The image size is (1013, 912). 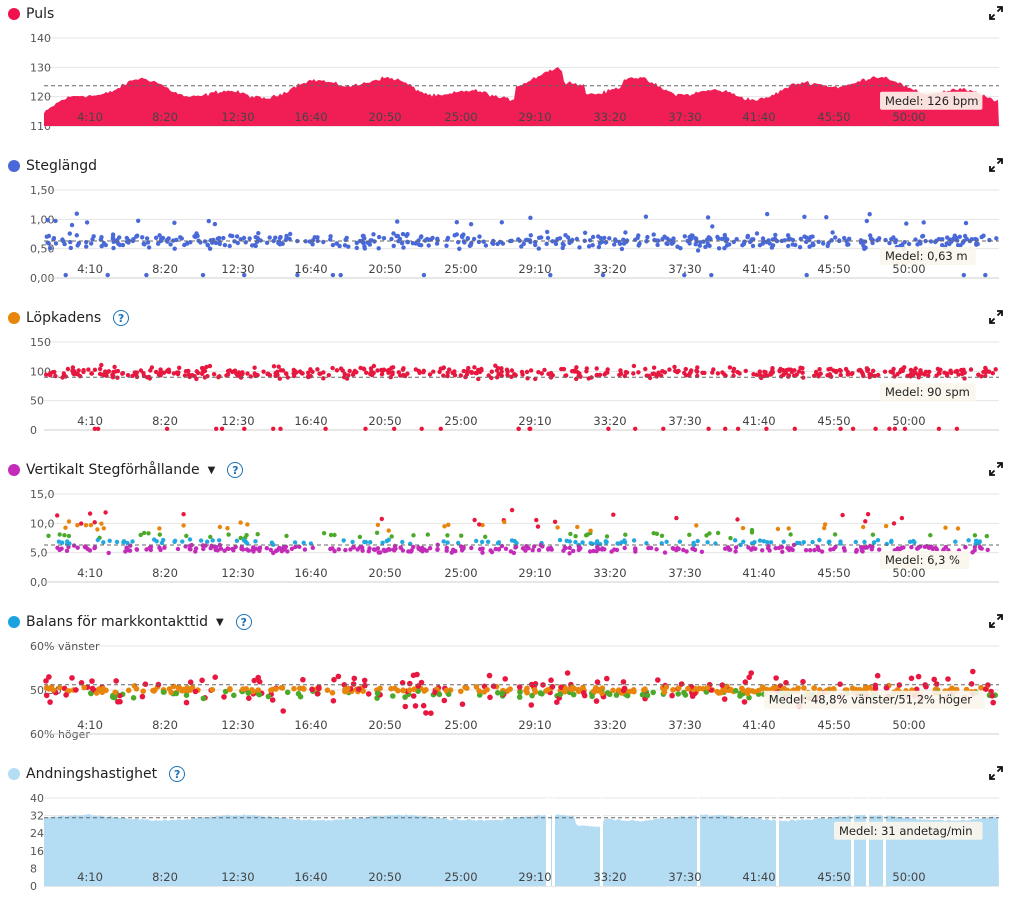 I want to click on x-tick-label: 4:10, so click(x=90, y=573).